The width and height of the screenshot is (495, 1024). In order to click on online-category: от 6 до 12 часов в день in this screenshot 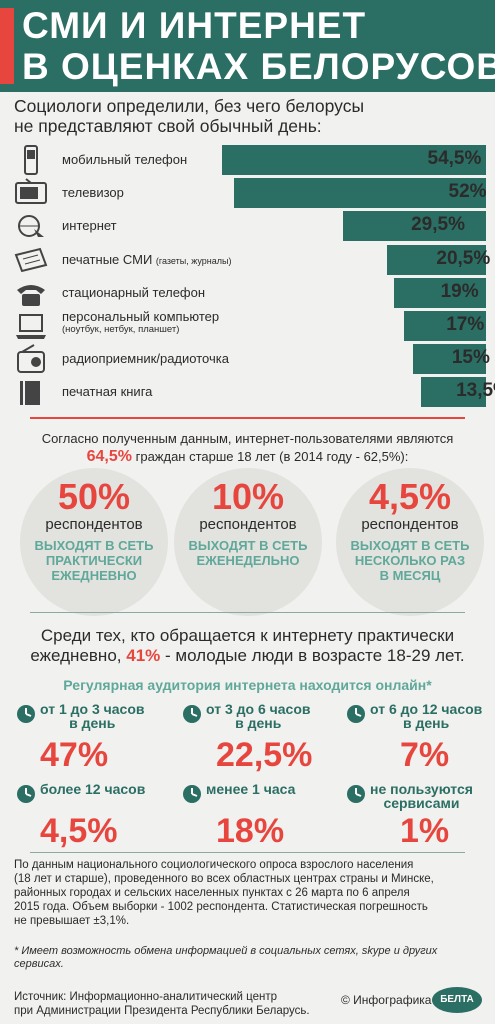, I will do `click(426, 716)`.